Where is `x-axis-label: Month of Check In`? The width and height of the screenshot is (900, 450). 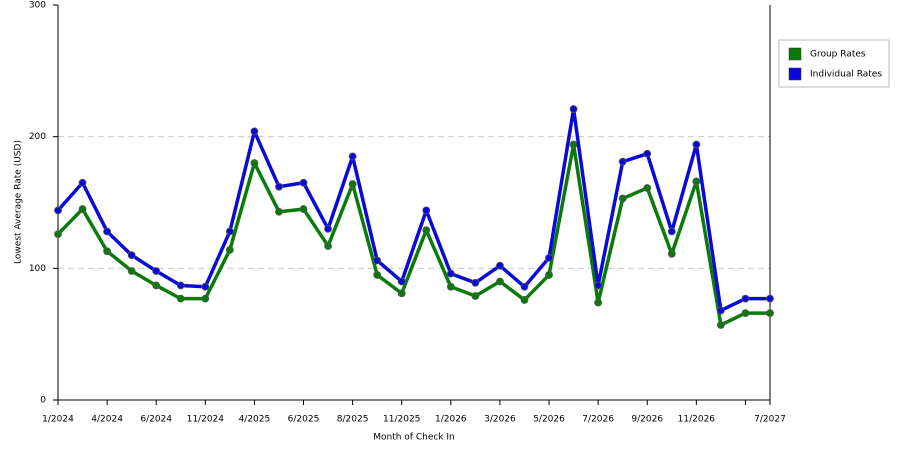
x-axis-label: Month of Check In is located at coordinates (414, 438).